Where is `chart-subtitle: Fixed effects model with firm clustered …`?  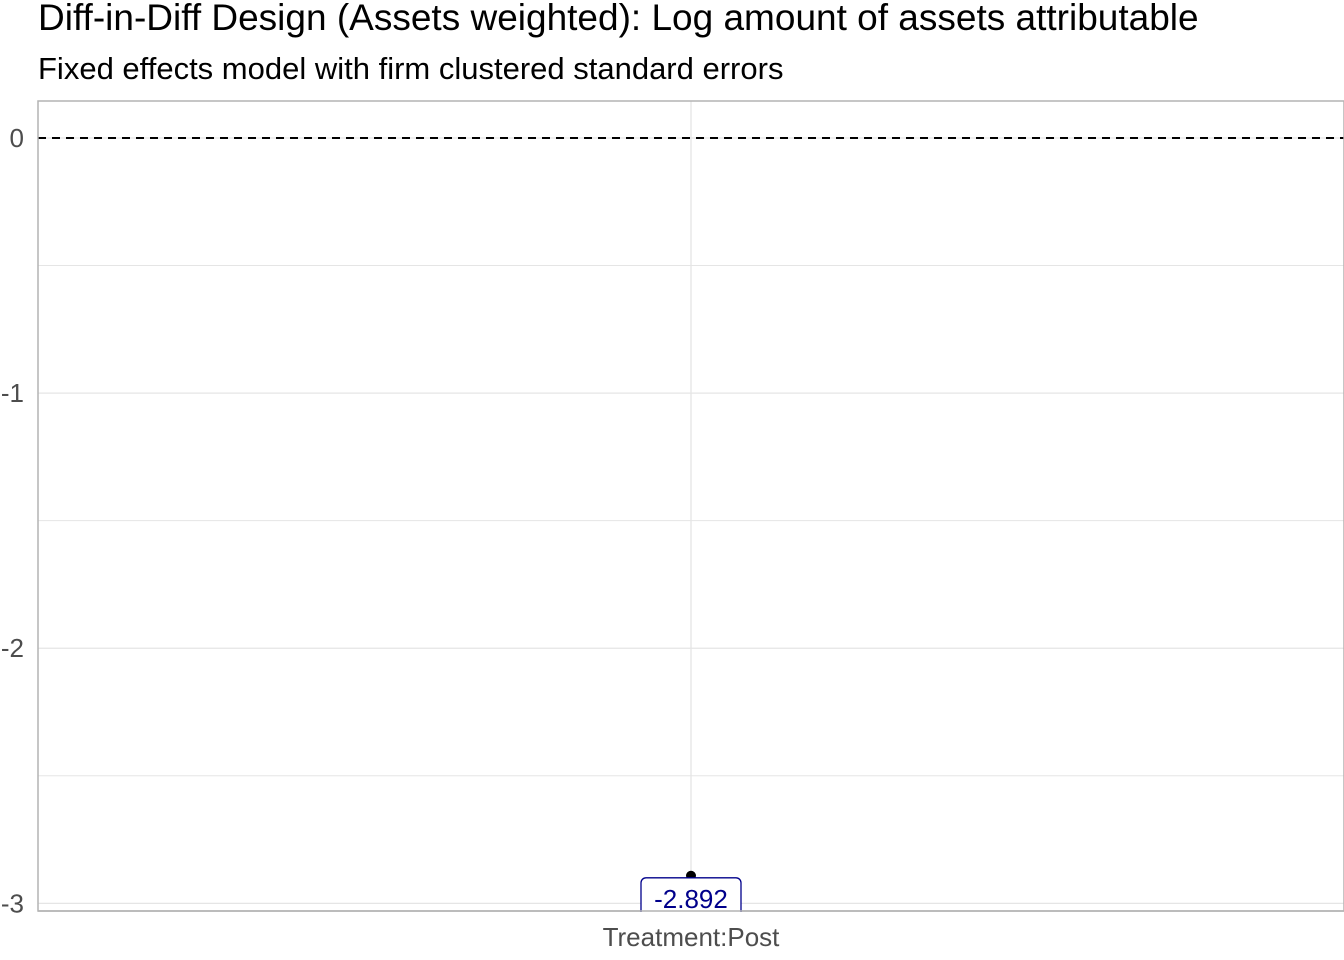 chart-subtitle: Fixed effects model with firm clustered … is located at coordinates (410, 68).